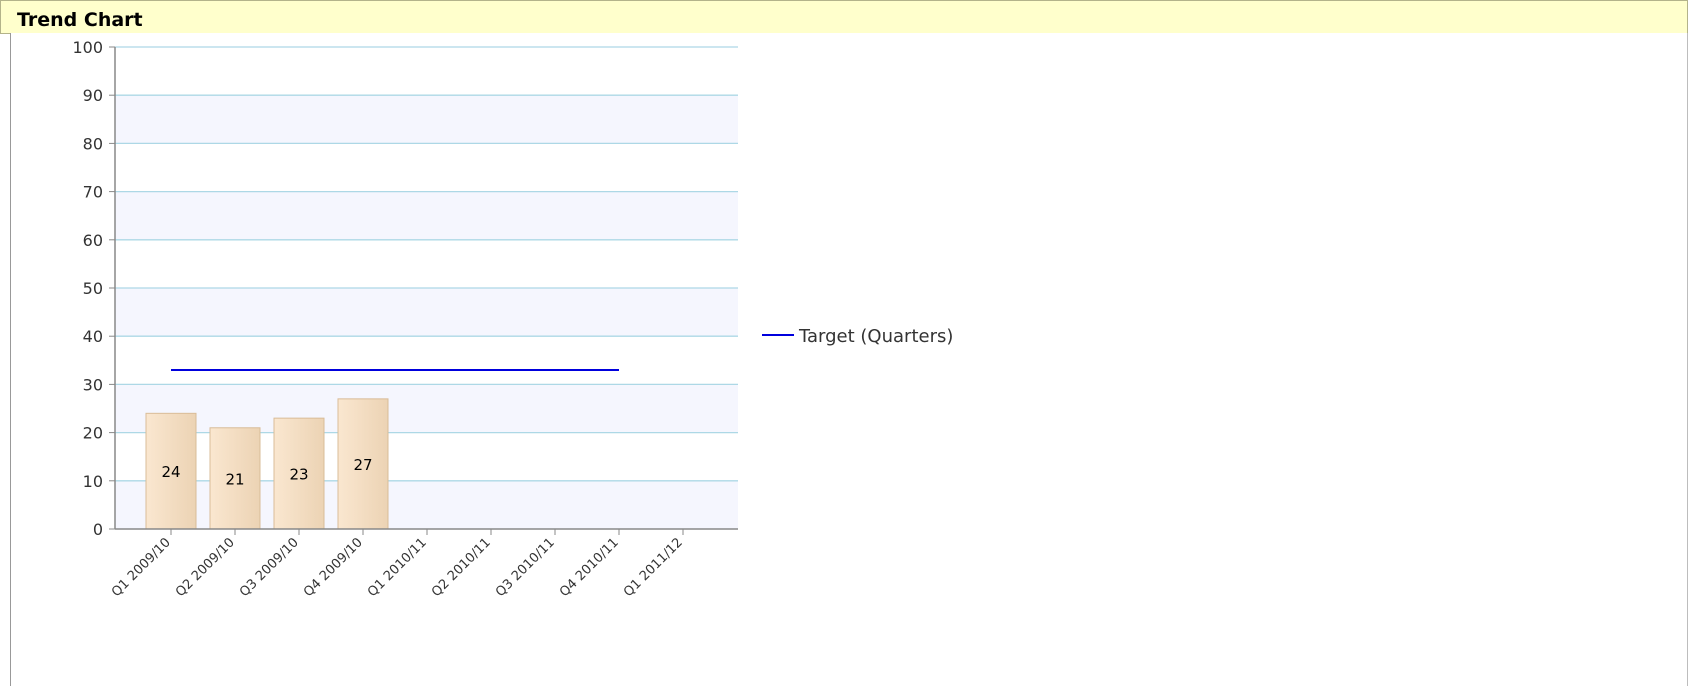 This screenshot has height=686, width=1690. I want to click on x-tick-label: Q3 2010/11, so click(525, 567).